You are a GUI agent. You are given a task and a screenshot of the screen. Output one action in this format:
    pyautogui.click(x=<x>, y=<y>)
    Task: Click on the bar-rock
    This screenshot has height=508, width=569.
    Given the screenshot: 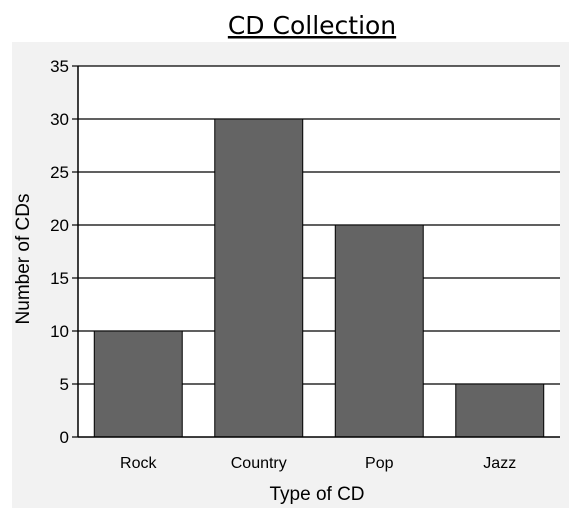 What is the action you would take?
    pyautogui.click(x=138, y=384)
    